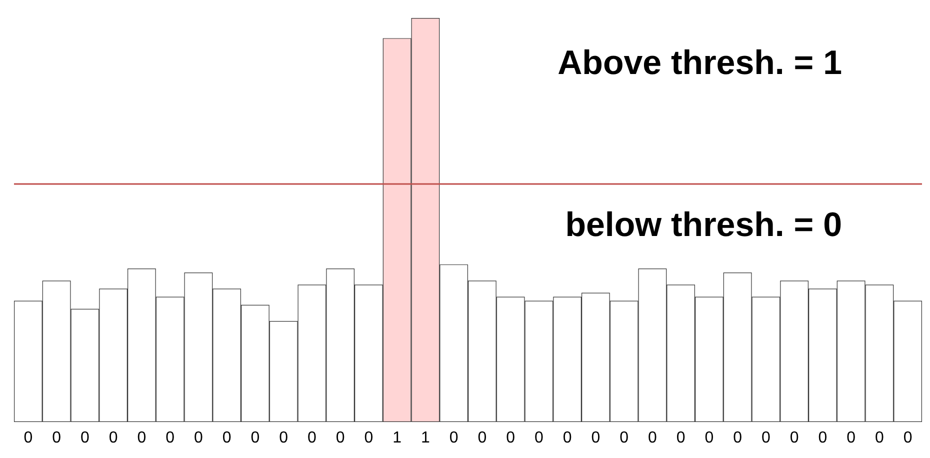  I want to click on annotation: Above thresh. = 1, so click(700, 63).